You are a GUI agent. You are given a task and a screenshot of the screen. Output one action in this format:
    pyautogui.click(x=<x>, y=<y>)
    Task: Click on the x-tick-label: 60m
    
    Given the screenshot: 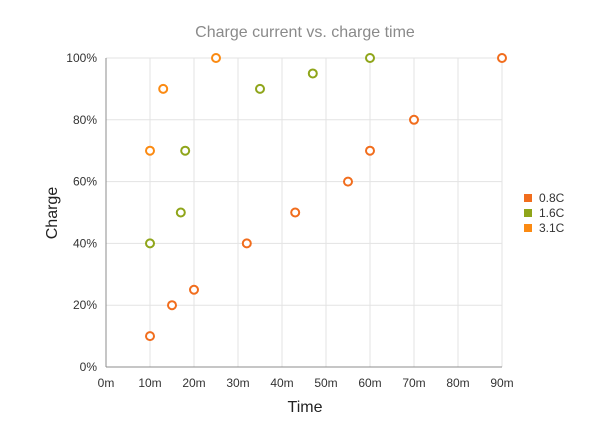 What is the action you would take?
    pyautogui.click(x=369, y=383)
    